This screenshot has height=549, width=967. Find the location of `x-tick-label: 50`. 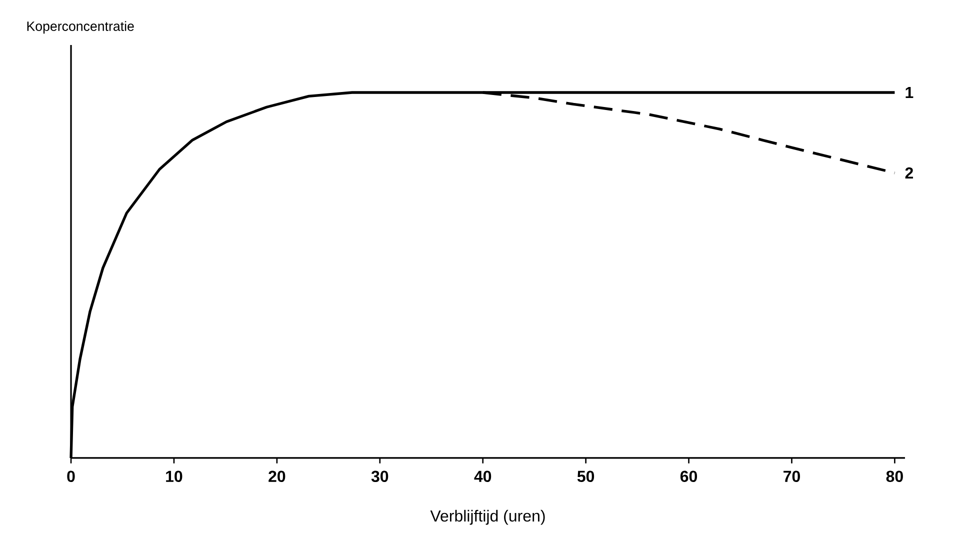

x-tick-label: 50 is located at coordinates (585, 476).